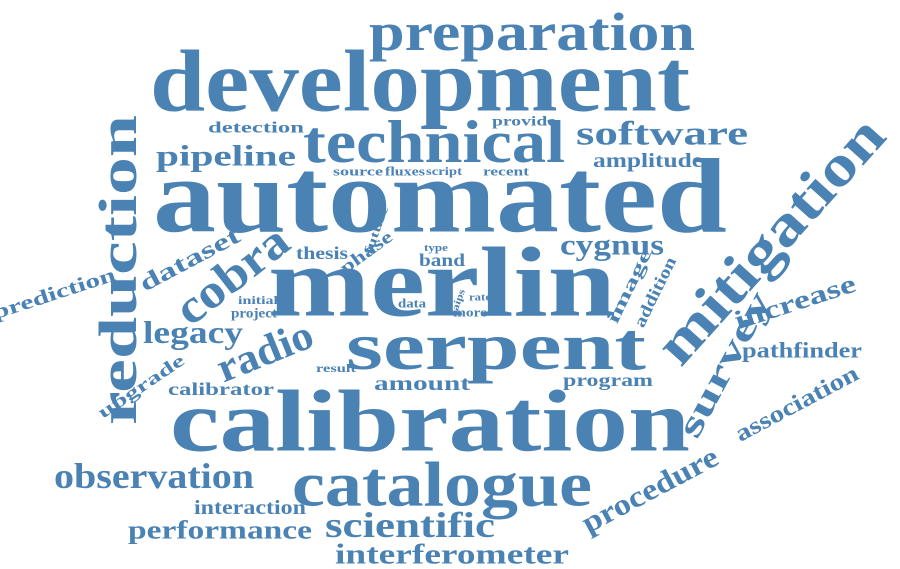 This screenshot has width=900, height=569. What do you see at coordinates (405, 171) in the screenshot?
I see `word-fluxes: fluxes` at bounding box center [405, 171].